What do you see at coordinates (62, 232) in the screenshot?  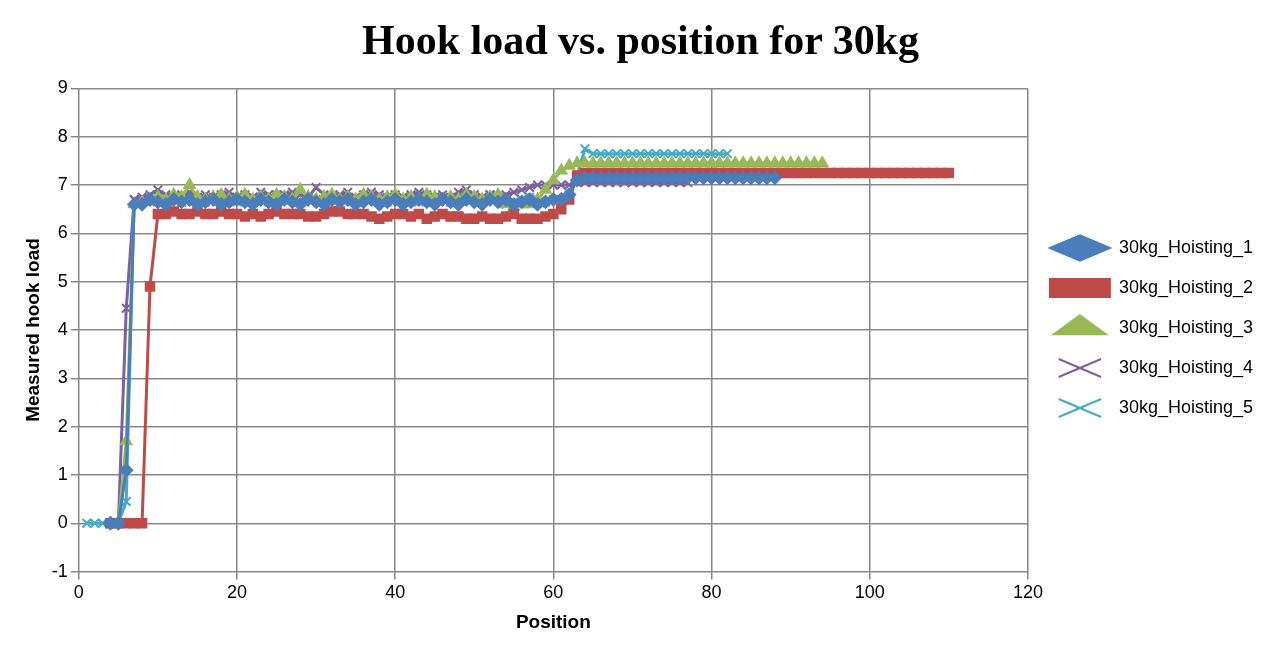 I see `y-tick-label: 6` at bounding box center [62, 232].